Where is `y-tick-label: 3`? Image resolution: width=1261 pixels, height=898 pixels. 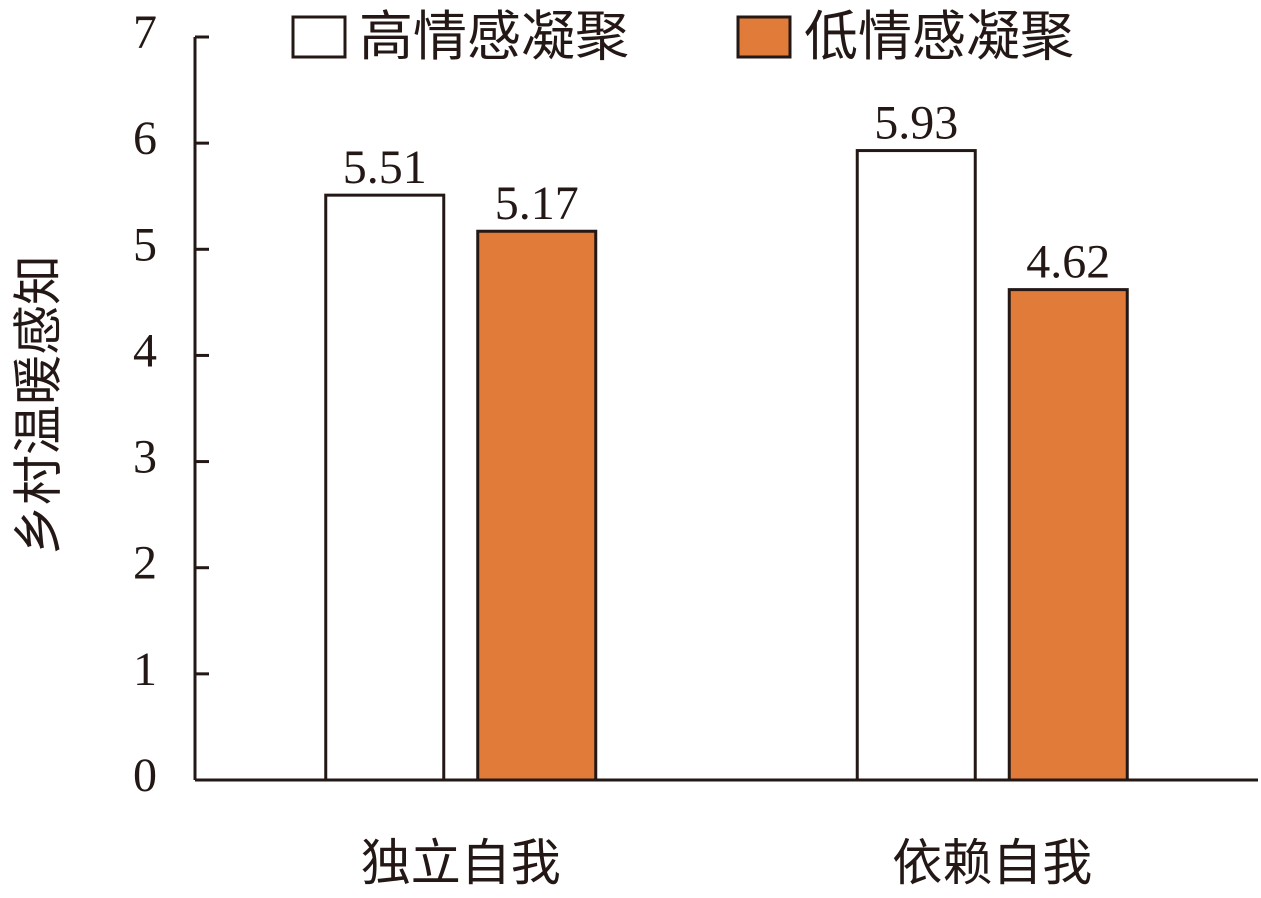
y-tick-label: 3 is located at coordinates (145, 457).